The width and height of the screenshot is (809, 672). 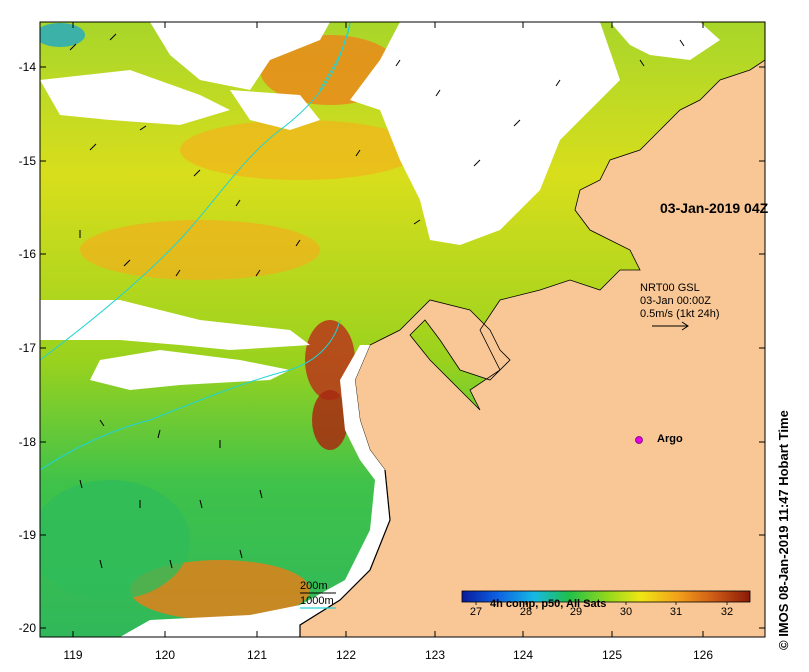 I want to click on current-scale-arrow, so click(x=670, y=326).